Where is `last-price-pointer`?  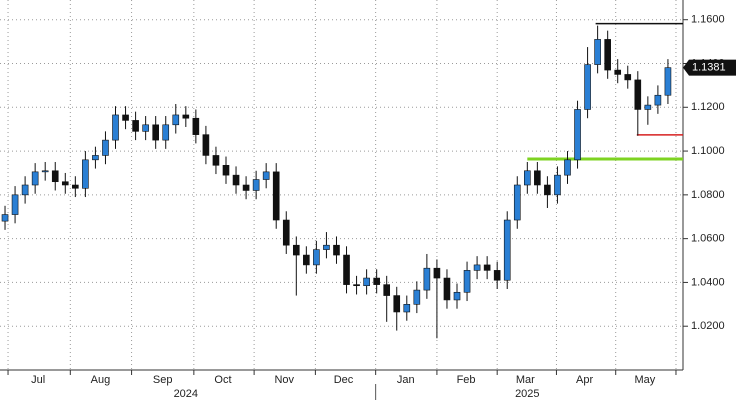 last-price-pointer is located at coordinates (686, 67).